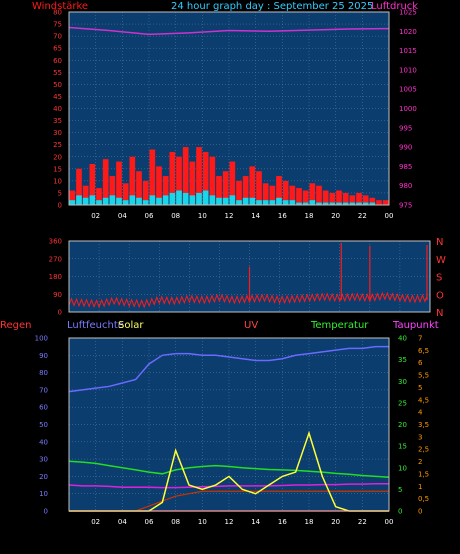  Describe the element at coordinates (43, 460) in the screenshot. I see `regen-tick-label: 30` at that location.